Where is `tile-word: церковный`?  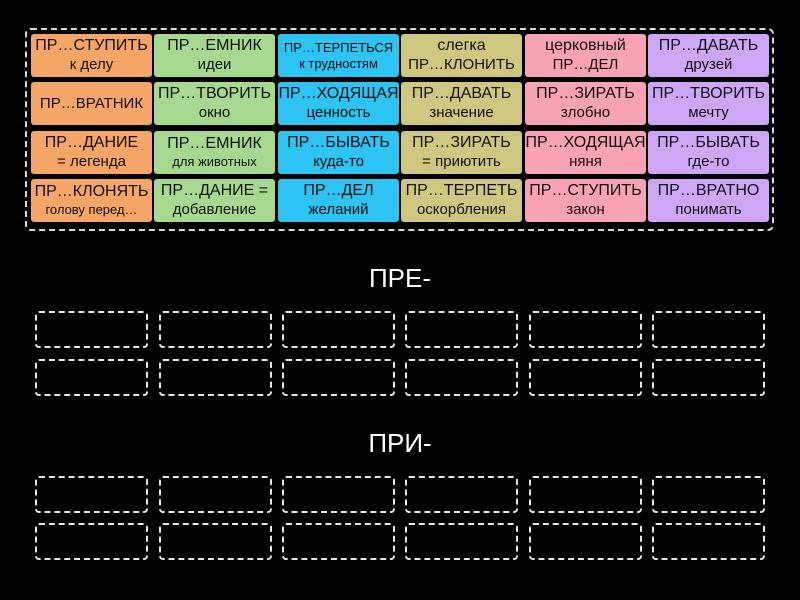
tile-word: церковный is located at coordinates (585, 46).